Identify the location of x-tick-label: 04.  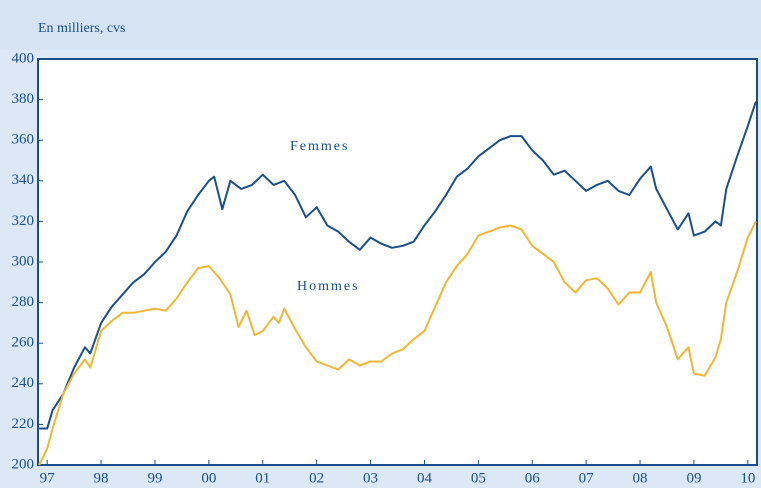
(425, 478).